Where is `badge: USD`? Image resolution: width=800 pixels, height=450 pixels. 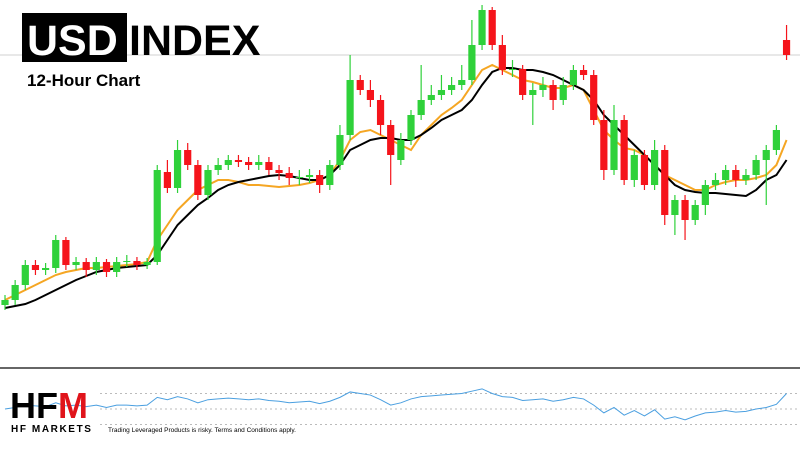 badge: USD is located at coordinates (72, 41).